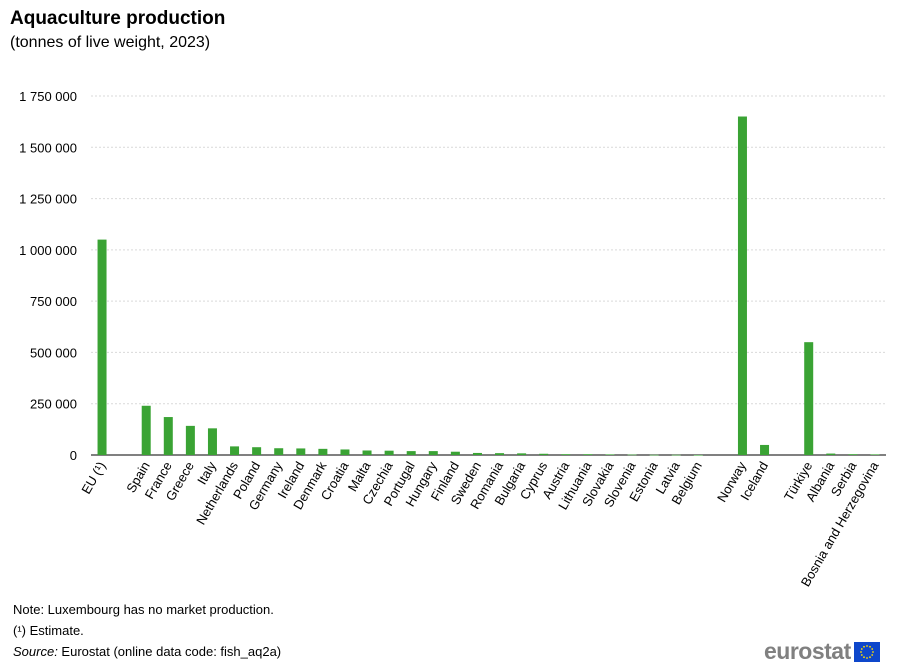  I want to click on eurostat-logo-text: eurostat, so click(807, 651).